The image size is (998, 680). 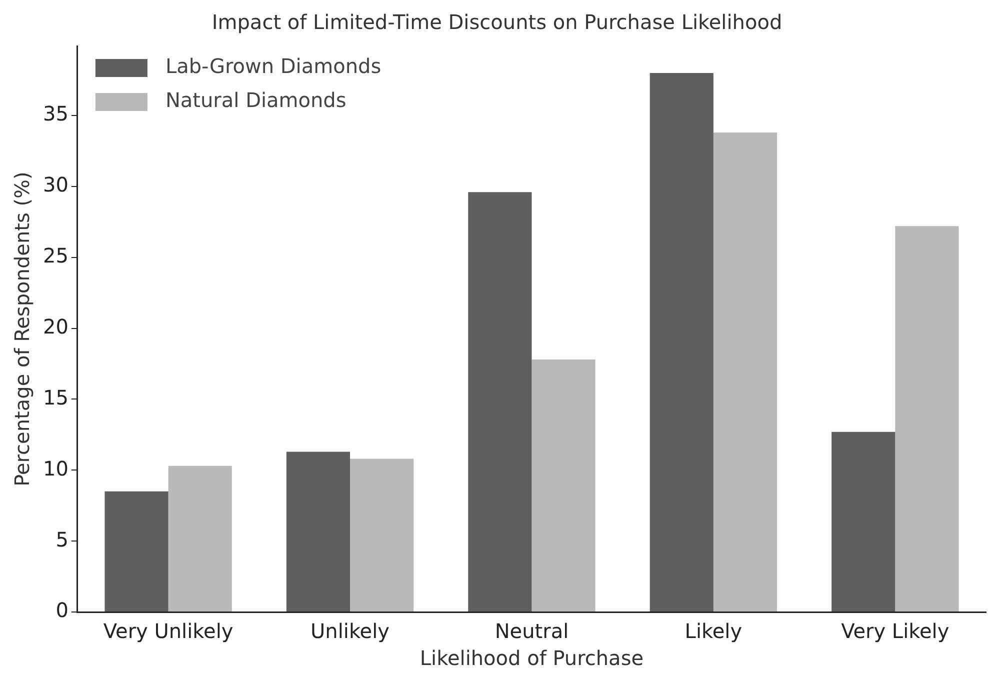 I want to click on y-tick-label: 25, so click(x=55, y=256).